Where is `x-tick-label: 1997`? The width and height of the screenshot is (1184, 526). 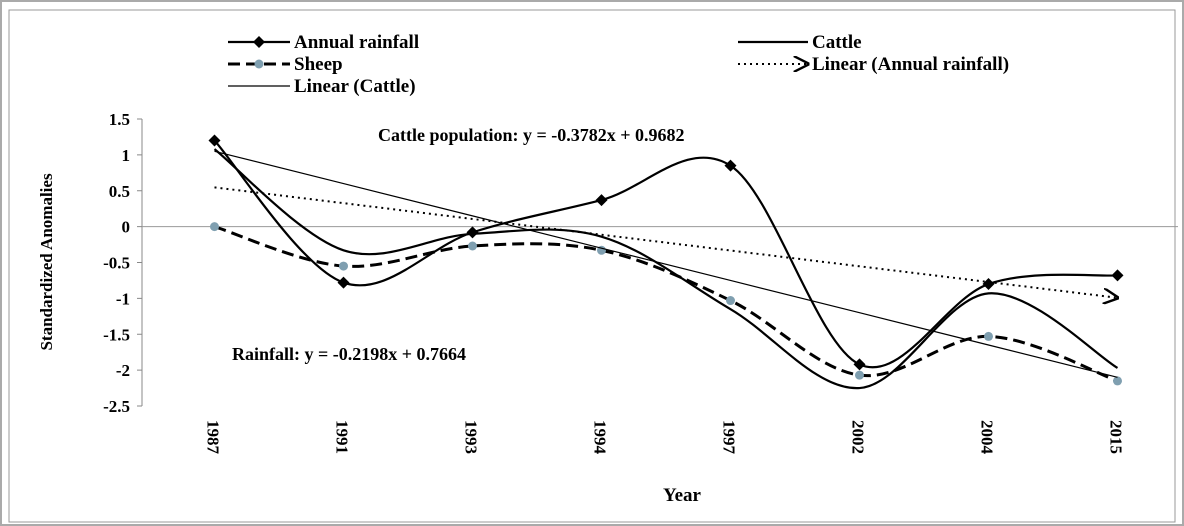
x-tick-label: 1997 is located at coordinates (729, 437).